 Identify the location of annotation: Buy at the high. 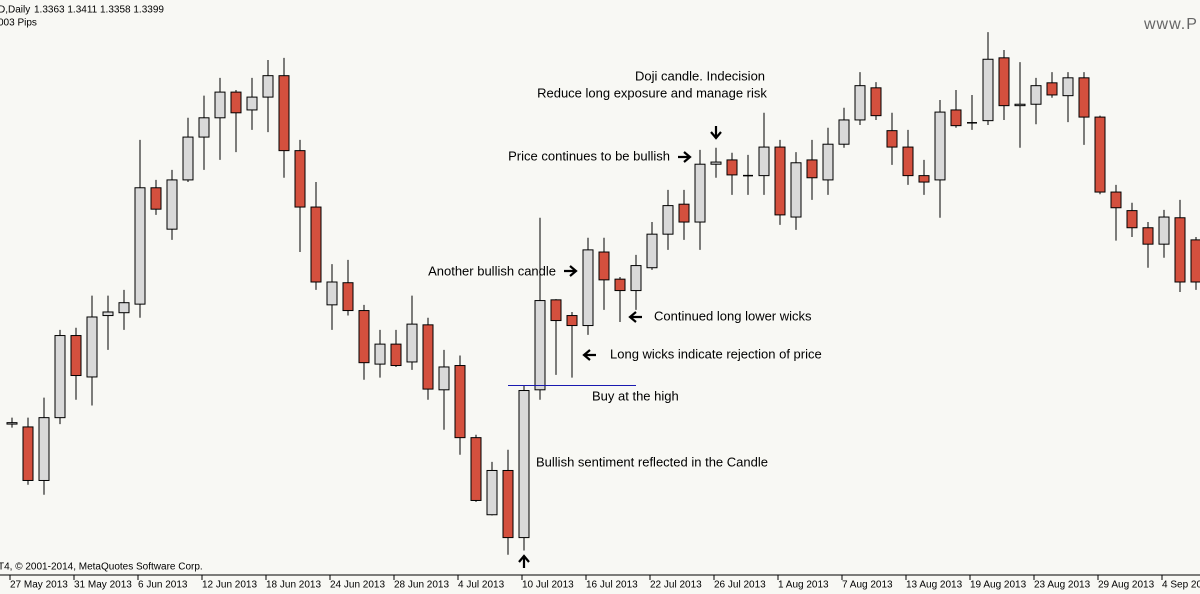
(635, 395).